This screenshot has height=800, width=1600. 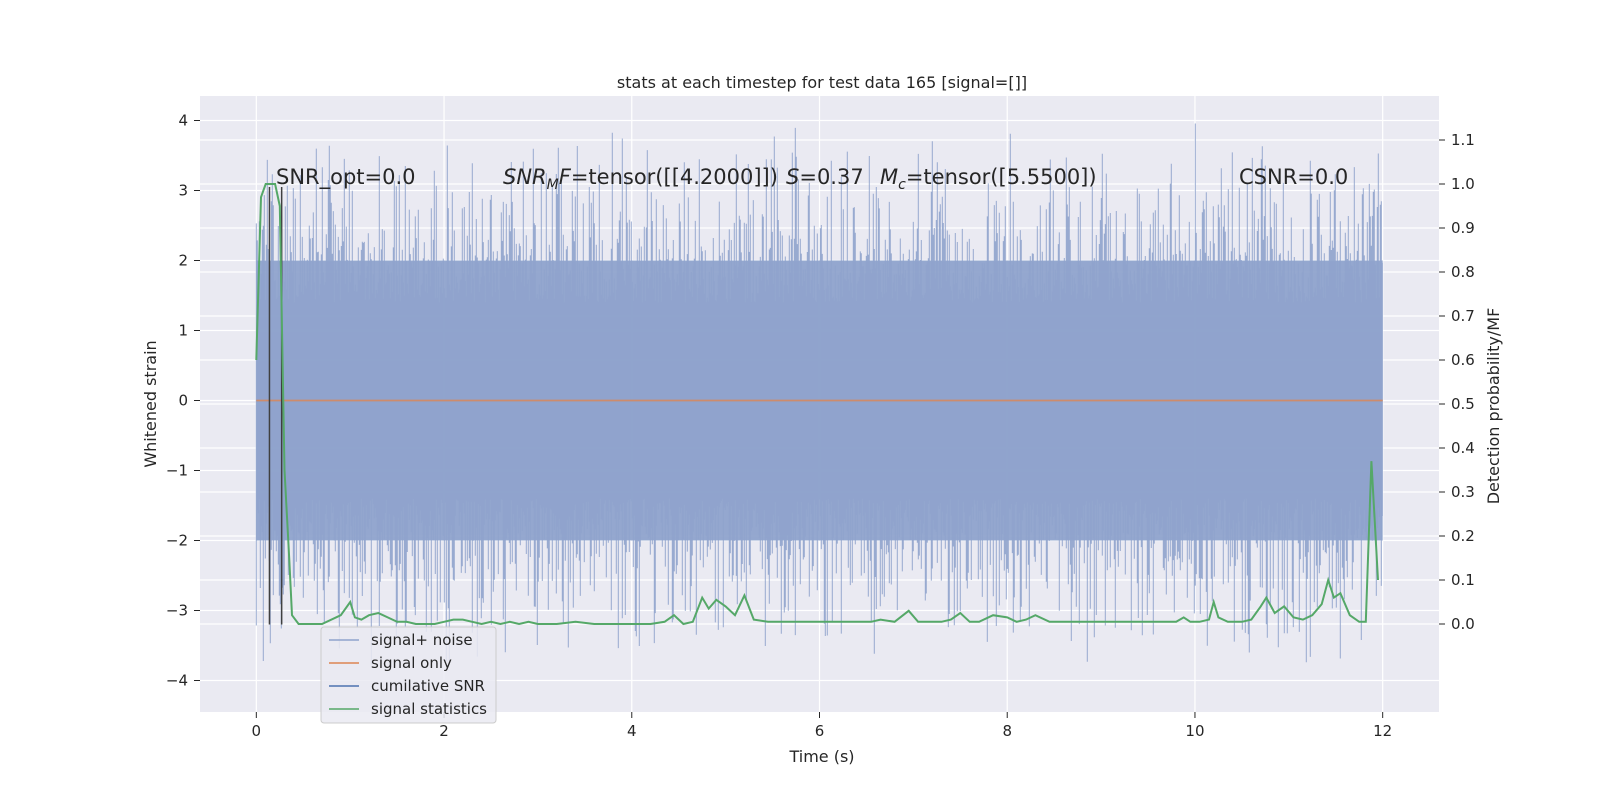 What do you see at coordinates (183, 331) in the screenshot?
I see `y-tick-label: 1` at bounding box center [183, 331].